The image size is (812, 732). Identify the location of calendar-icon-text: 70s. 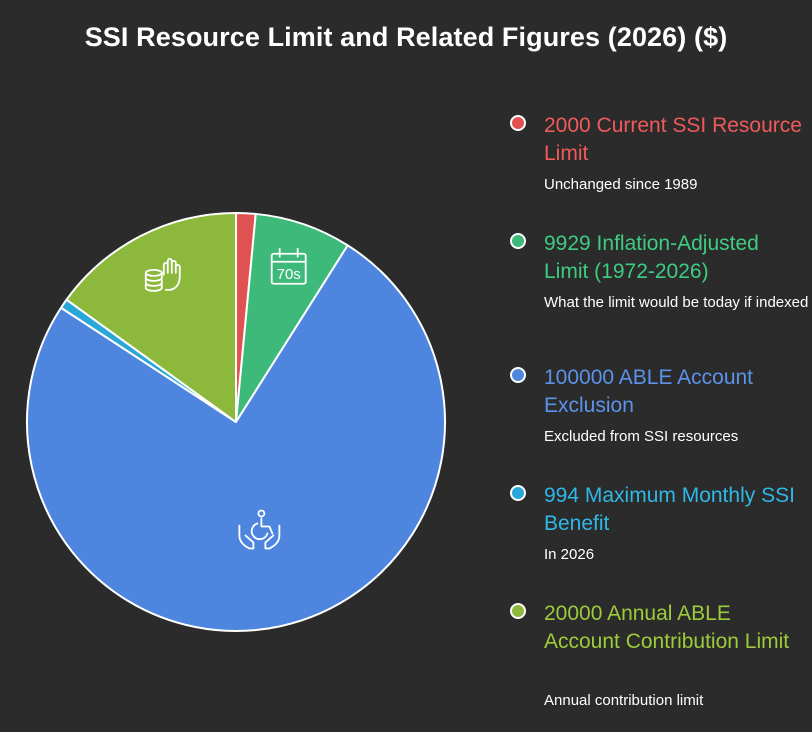
(289, 274).